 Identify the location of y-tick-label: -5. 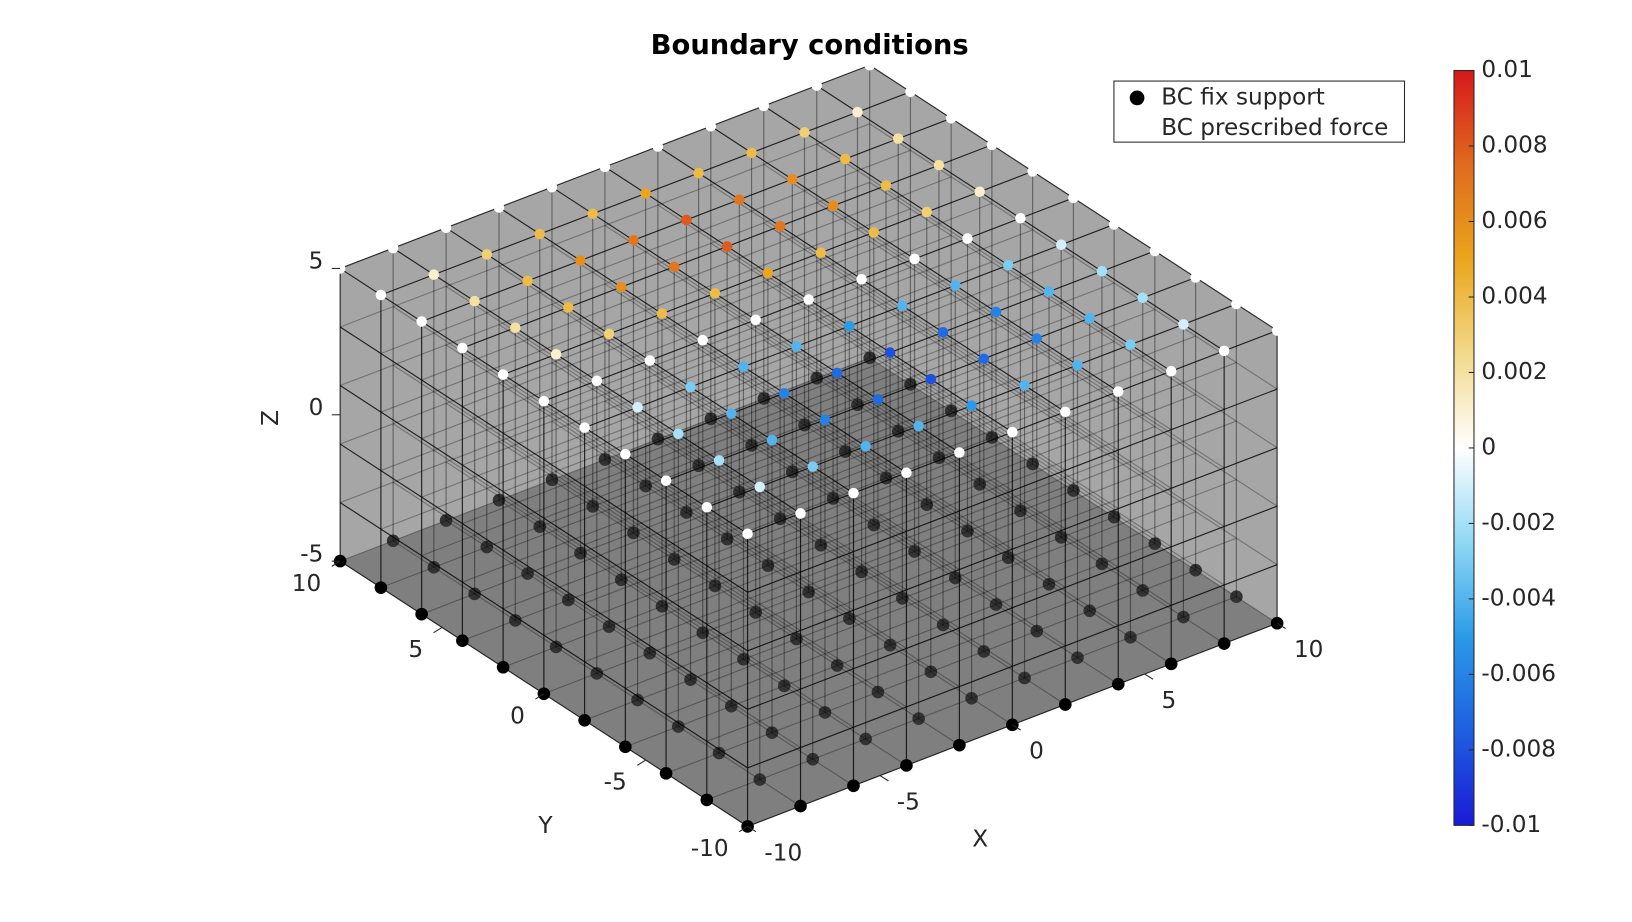
(615, 783).